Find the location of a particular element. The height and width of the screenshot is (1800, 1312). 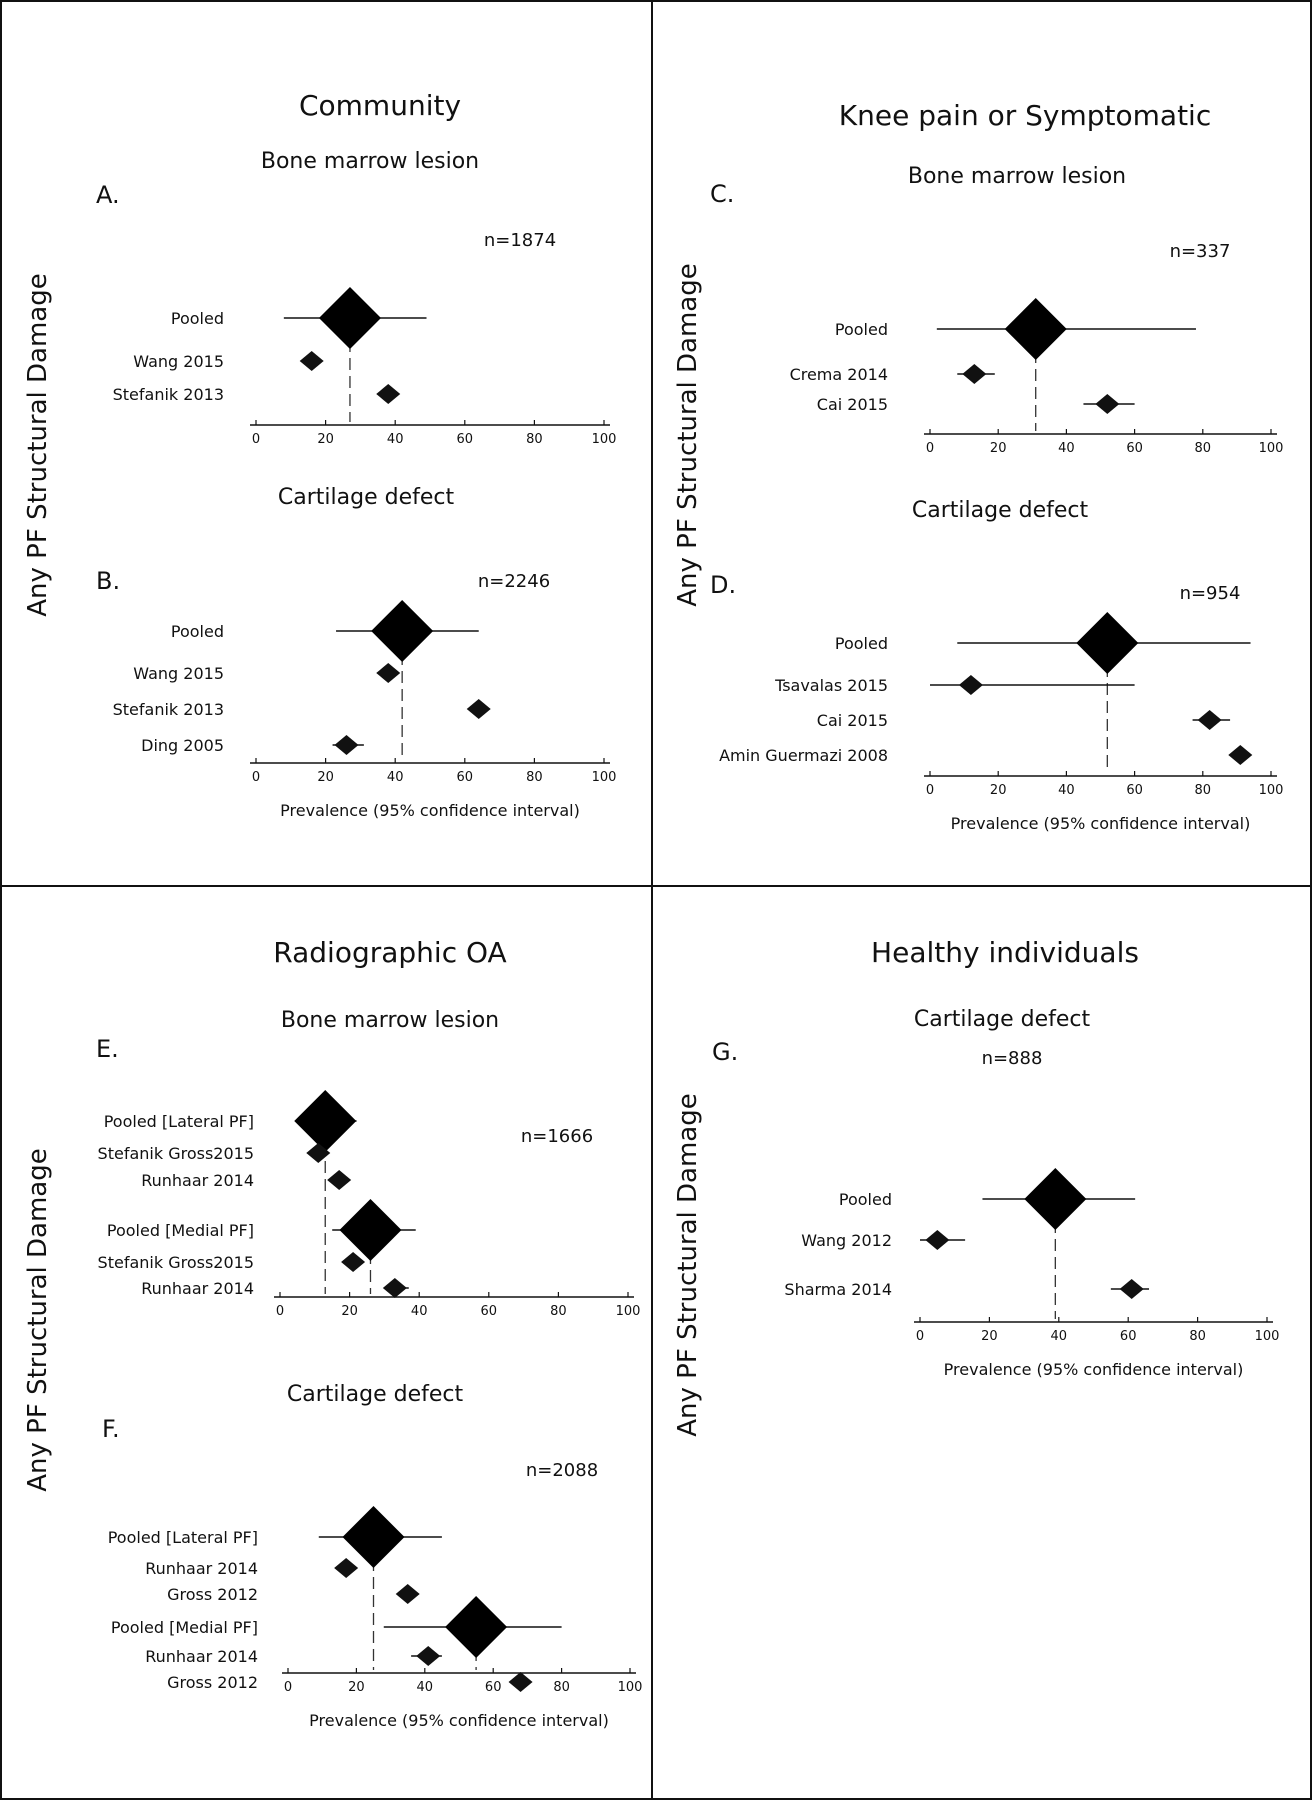

study-label: Tsavalas 2015 is located at coordinates (831, 685).